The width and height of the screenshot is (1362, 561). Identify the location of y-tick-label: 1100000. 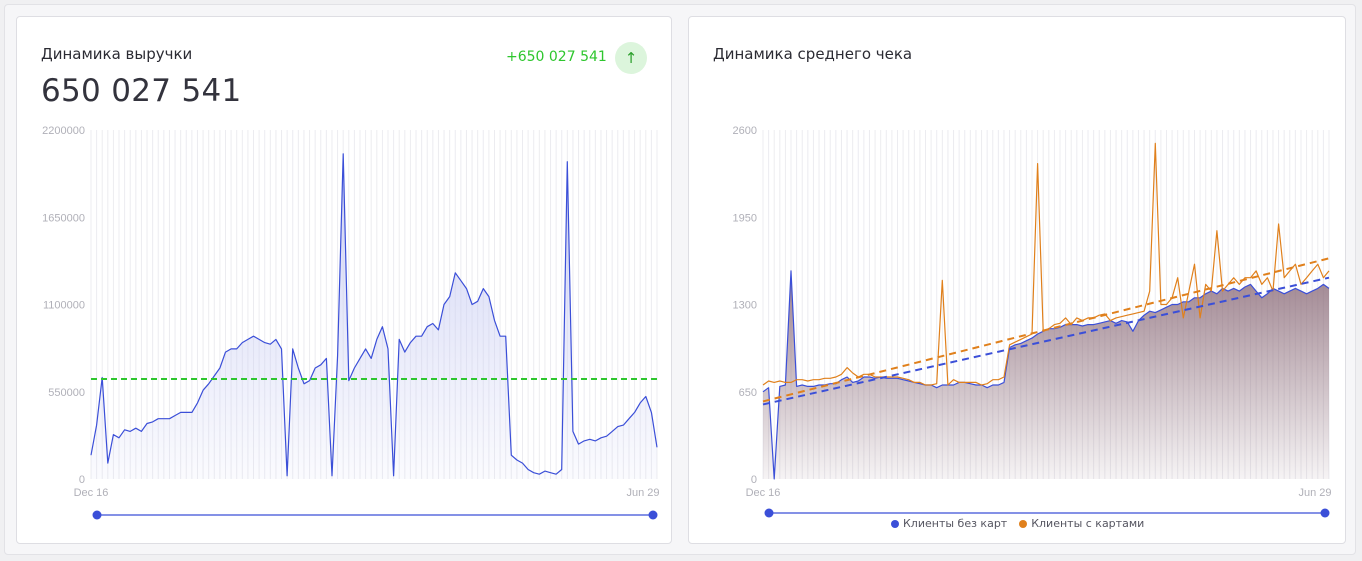
(64, 306).